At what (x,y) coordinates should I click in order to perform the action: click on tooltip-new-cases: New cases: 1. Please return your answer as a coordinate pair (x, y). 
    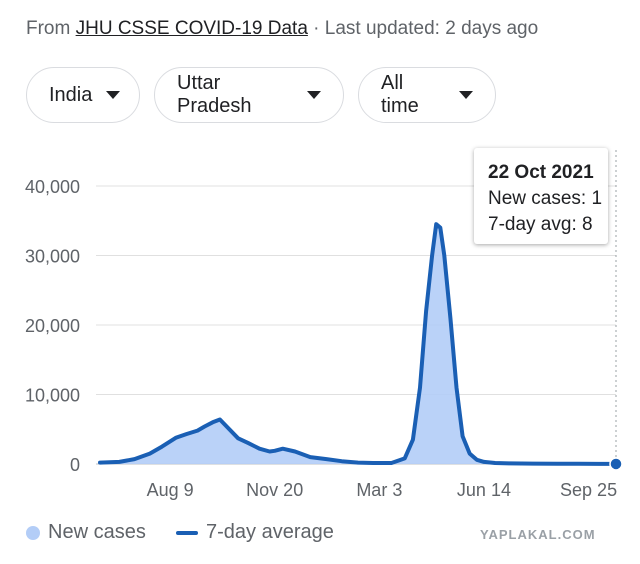
    Looking at the image, I should click on (545, 198).